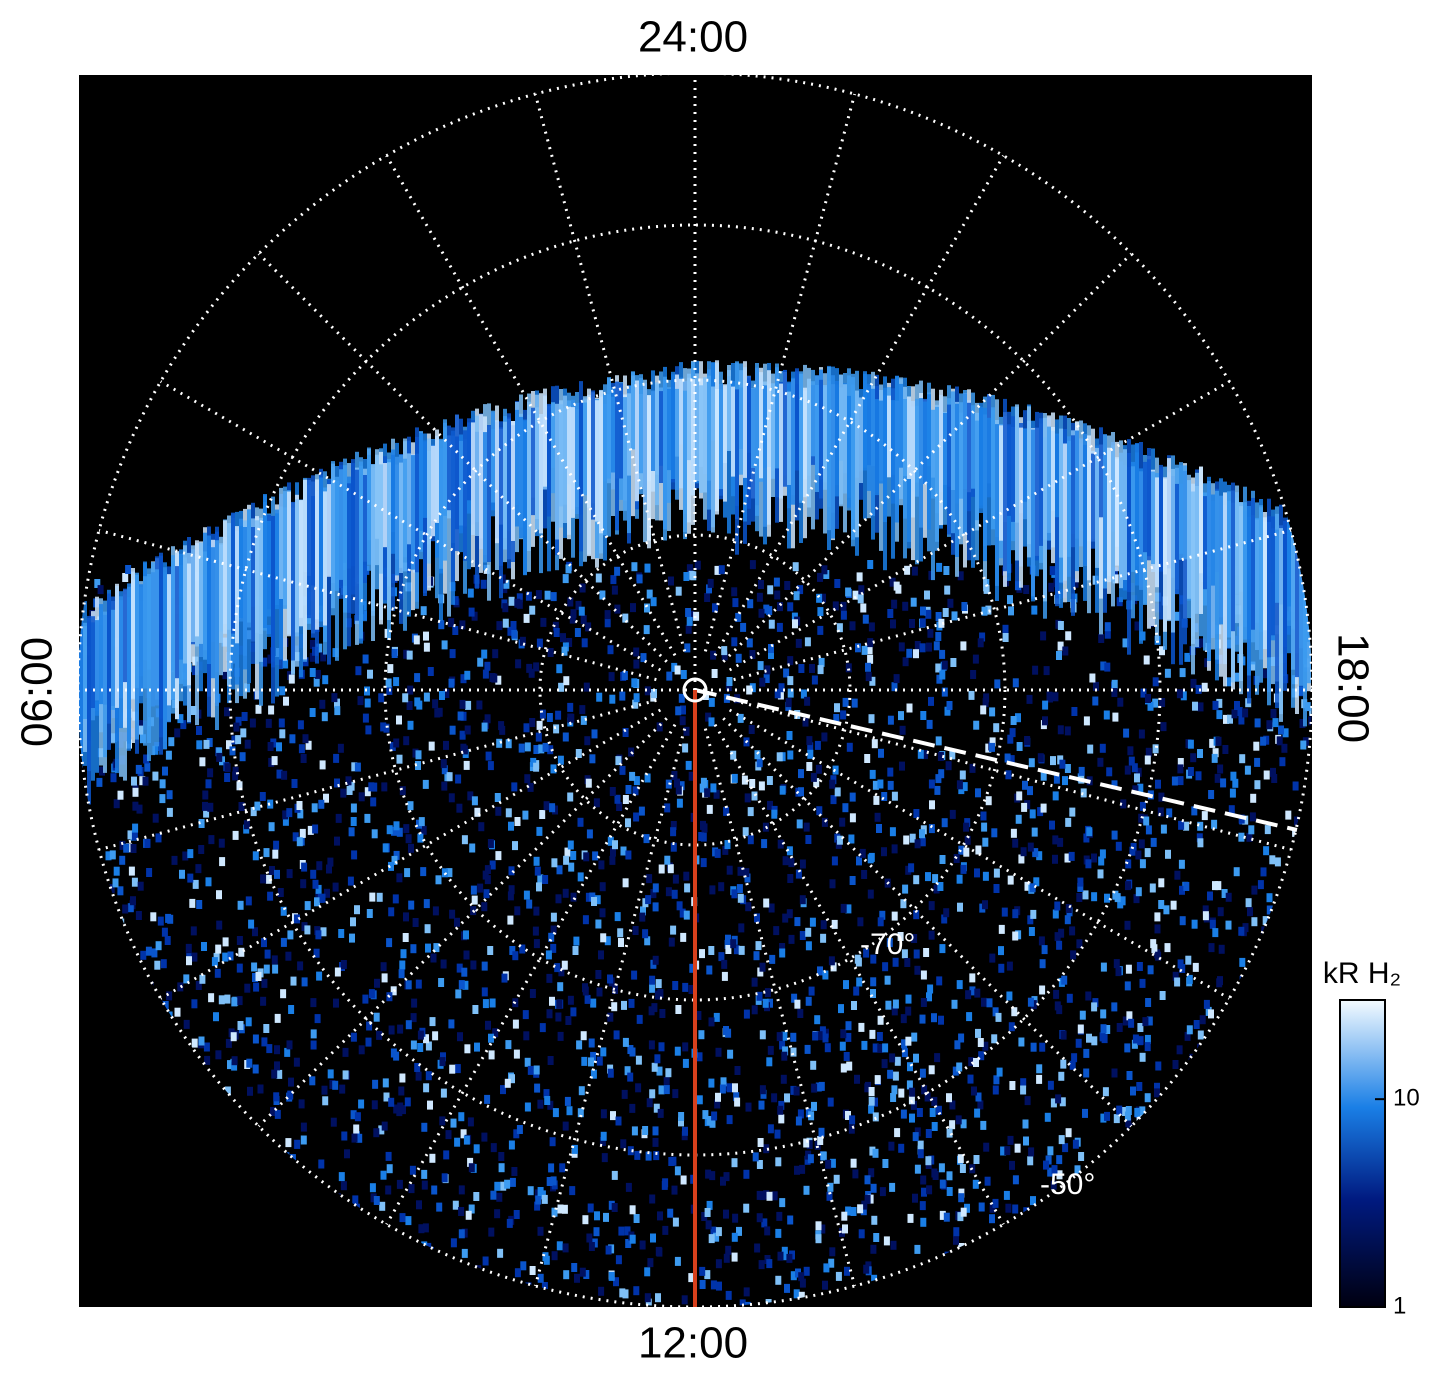  Describe the element at coordinates (409, 525) in the screenshot. I see `grid-meridian` at that location.